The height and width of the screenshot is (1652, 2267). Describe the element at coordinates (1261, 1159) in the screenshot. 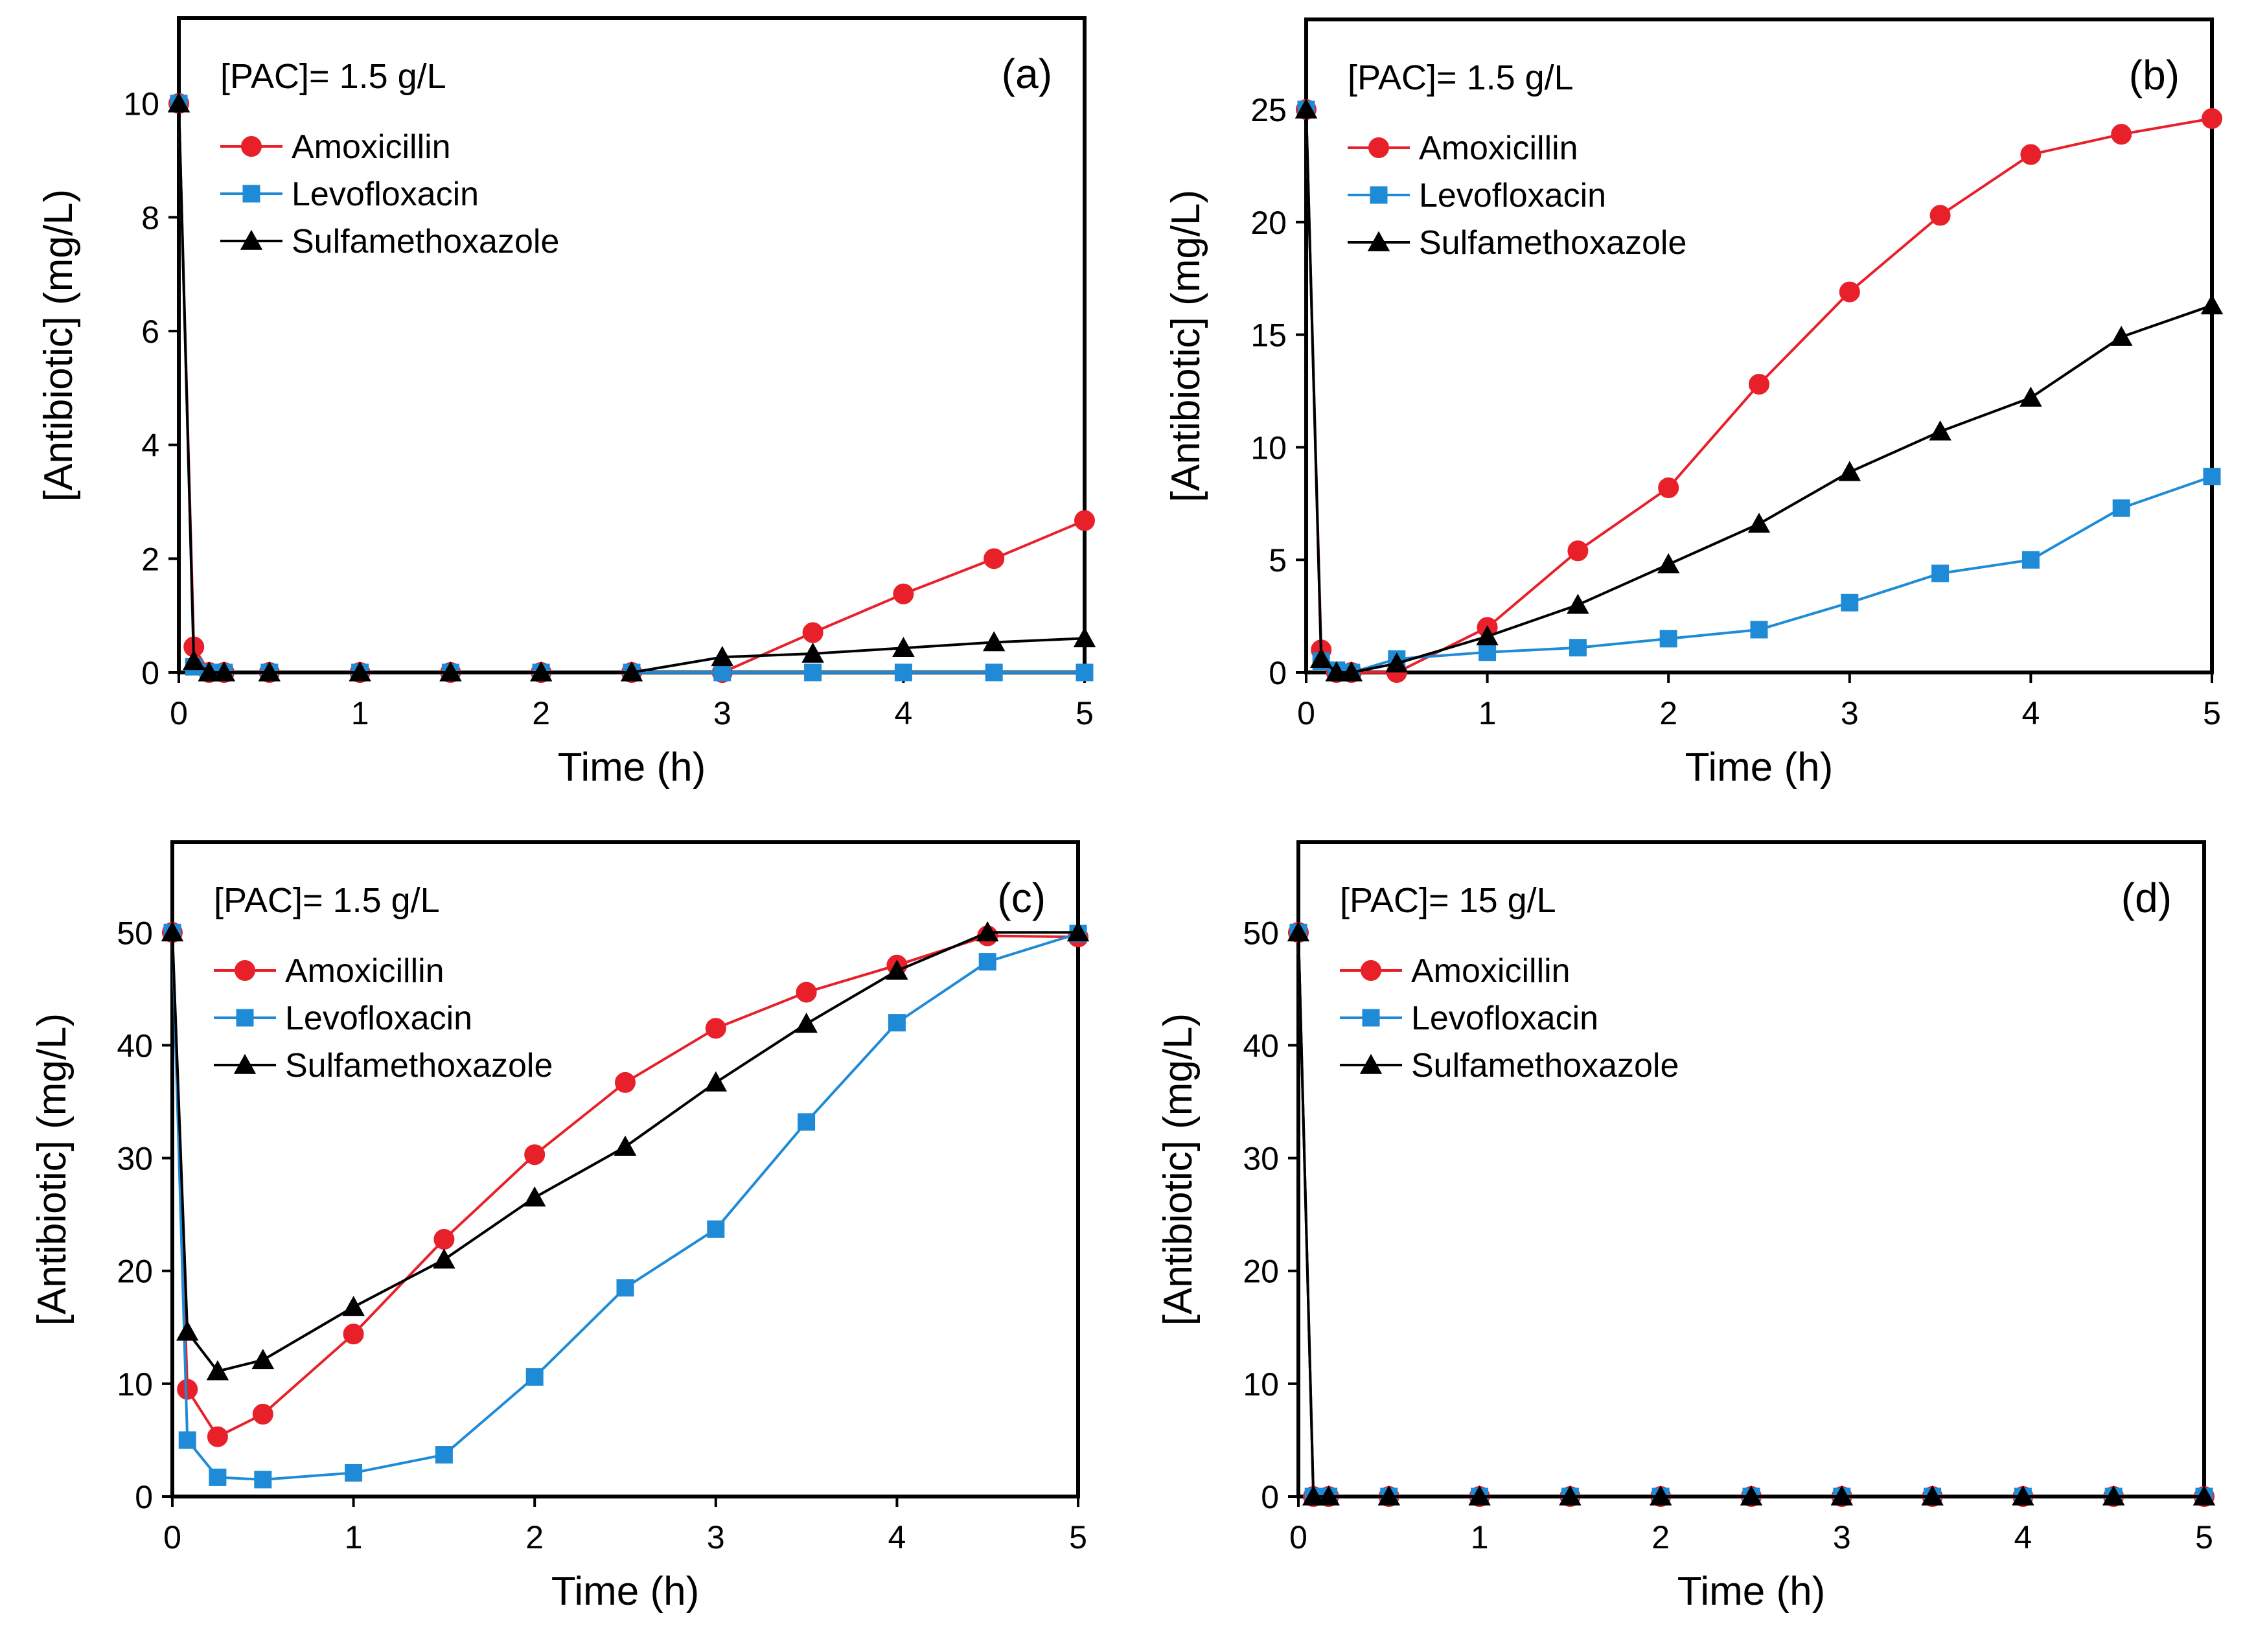

I see `y-tick-label: 30` at that location.